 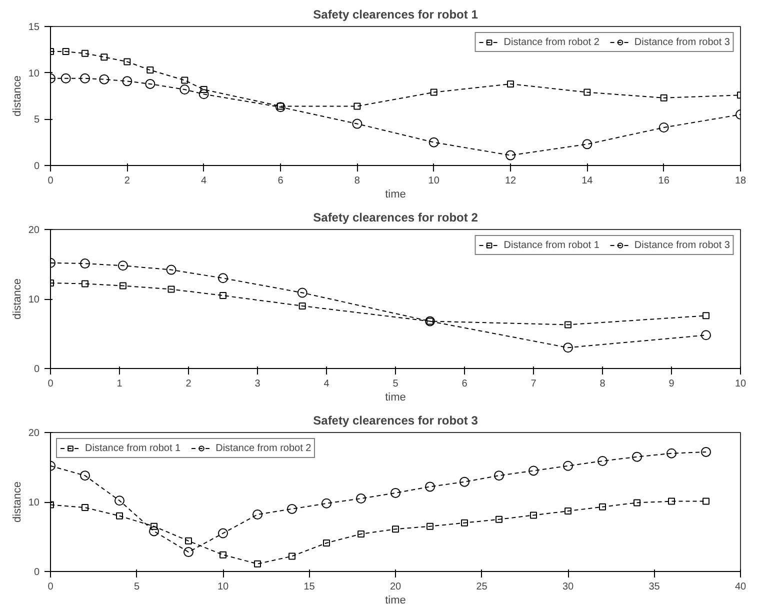 What do you see at coordinates (510, 181) in the screenshot?
I see `x-tick-label: 12` at bounding box center [510, 181].